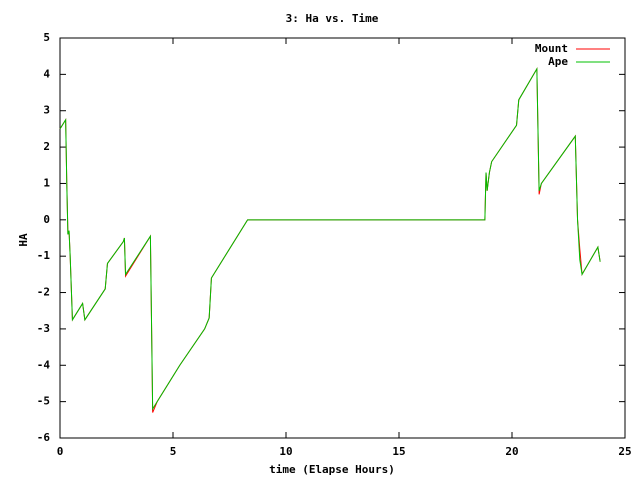 This screenshot has height=480, width=640. Describe the element at coordinates (23, 240) in the screenshot. I see `y-axis-label: HA` at that location.